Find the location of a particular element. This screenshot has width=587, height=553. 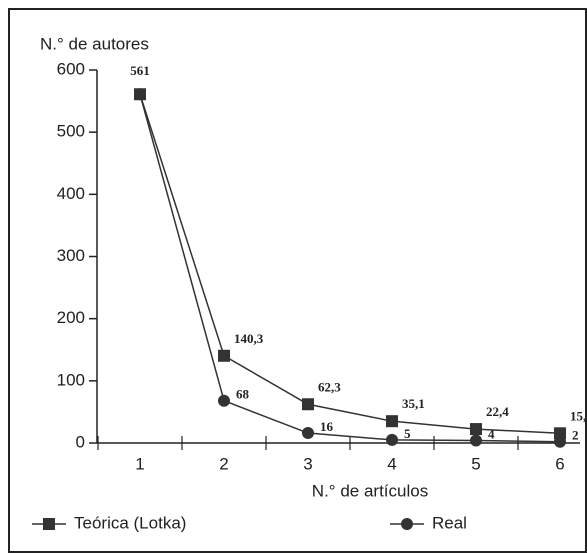

data-label: 140,3 is located at coordinates (249, 338).